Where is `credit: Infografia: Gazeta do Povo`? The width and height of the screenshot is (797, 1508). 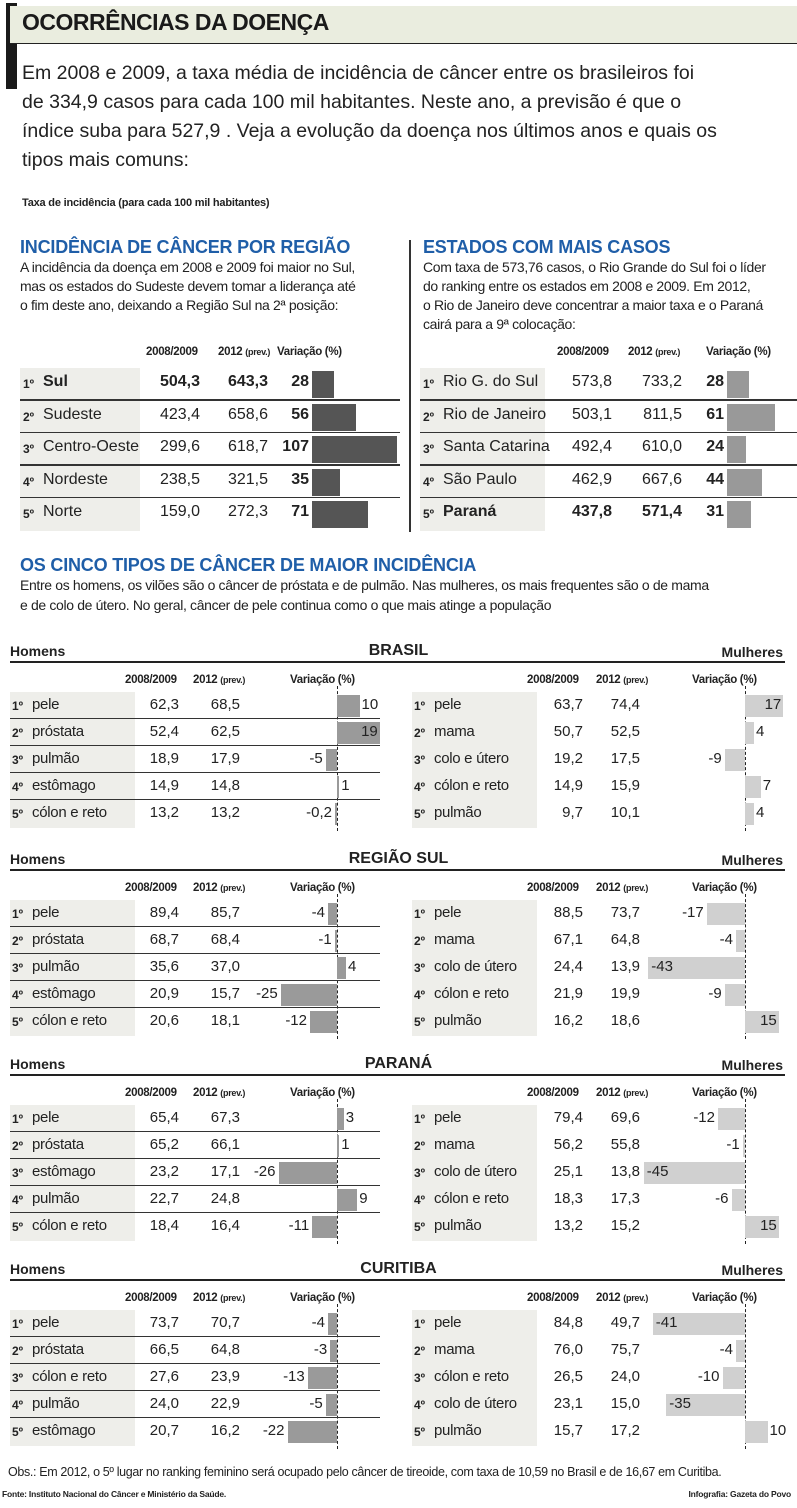 credit: Infografia: Gazeta do Povo is located at coordinates (740, 1494).